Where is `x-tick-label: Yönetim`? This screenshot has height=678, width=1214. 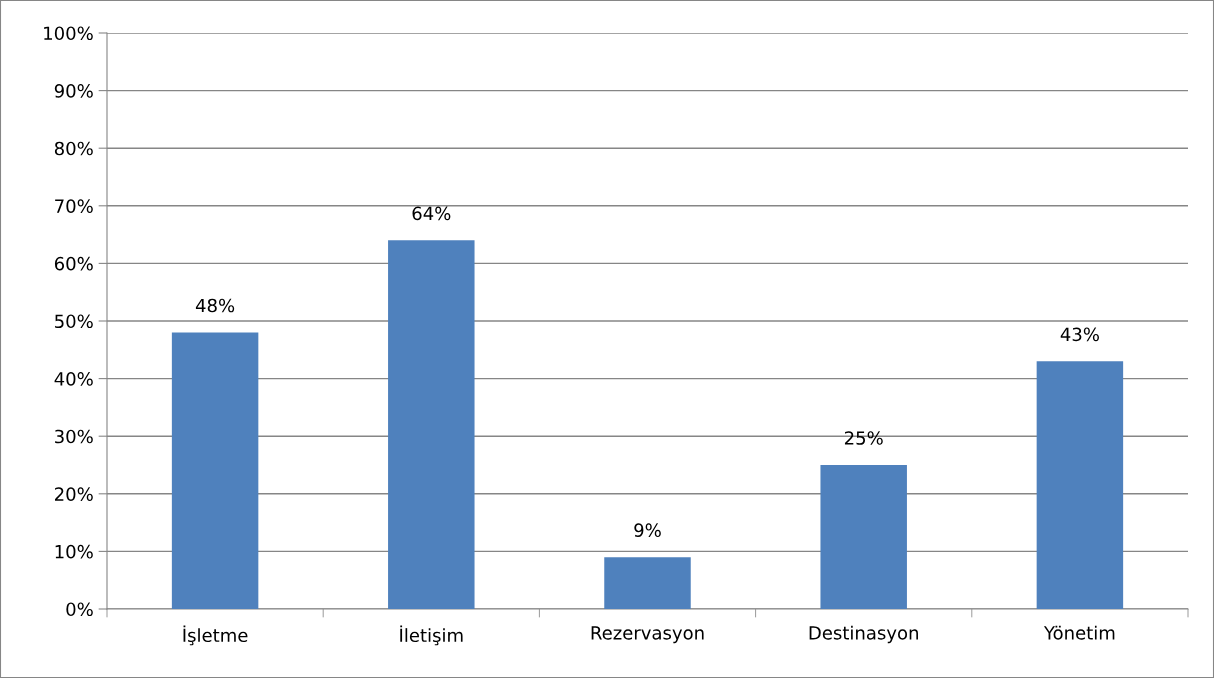 x-tick-label: Yönetim is located at coordinates (1079, 632).